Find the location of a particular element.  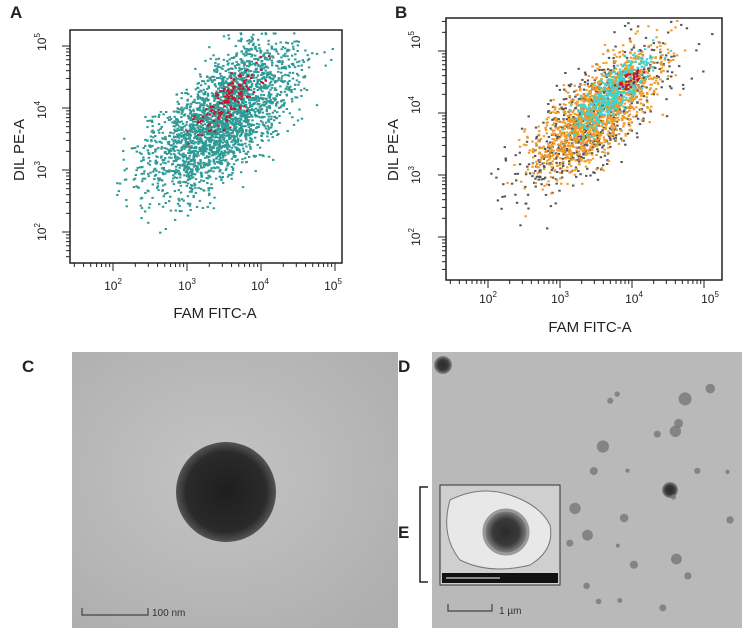

x-tick-label: 10³ is located at coordinates (187, 285).